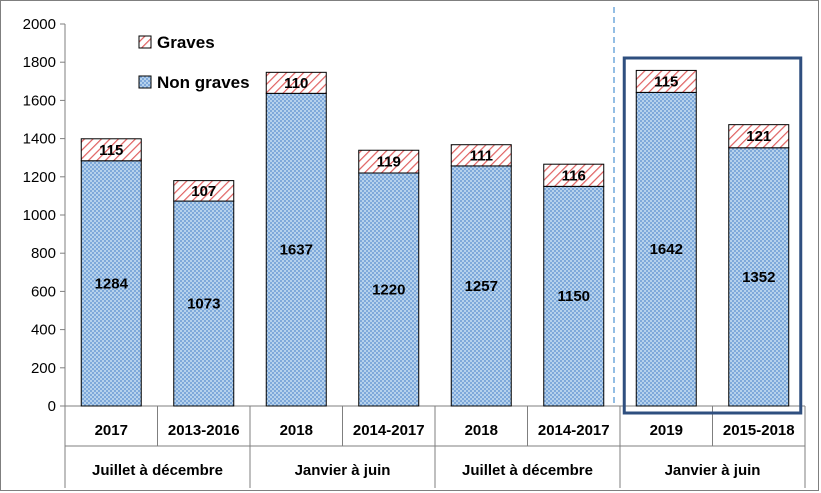 The width and height of the screenshot is (821, 493). Describe the element at coordinates (43, 291) in the screenshot. I see `y-tick-label: 600` at that location.